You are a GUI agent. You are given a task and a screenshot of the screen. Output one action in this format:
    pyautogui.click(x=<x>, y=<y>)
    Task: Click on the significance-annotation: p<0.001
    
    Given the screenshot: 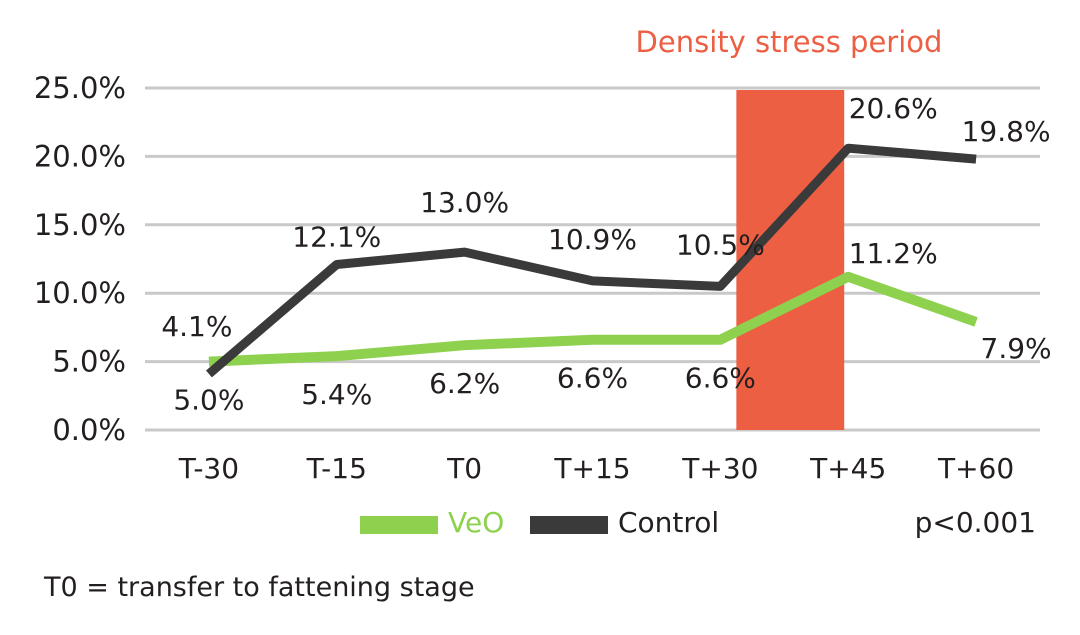 What is the action you would take?
    pyautogui.click(x=975, y=522)
    